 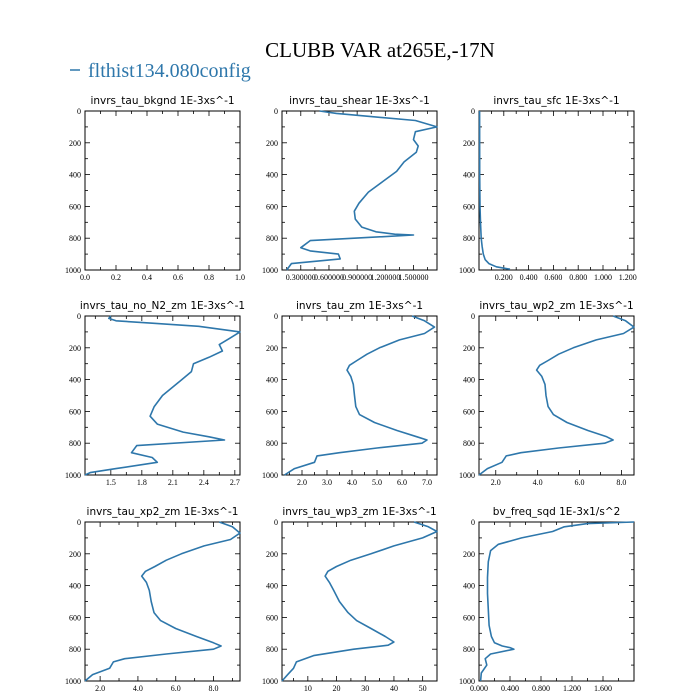 I want to click on x-tick-label: 20, so click(x=337, y=688).